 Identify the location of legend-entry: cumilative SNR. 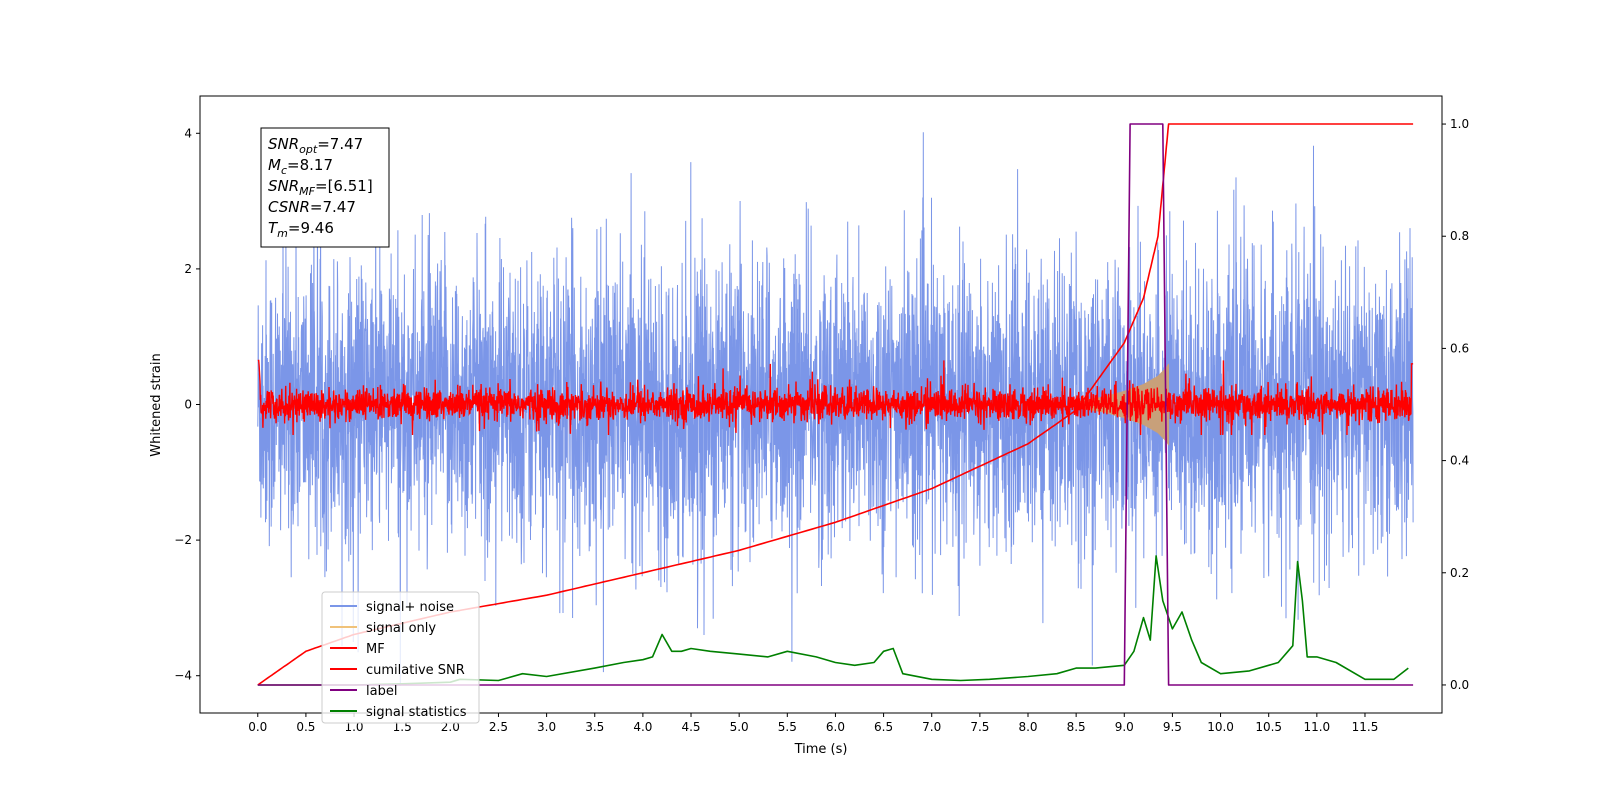
(415, 670).